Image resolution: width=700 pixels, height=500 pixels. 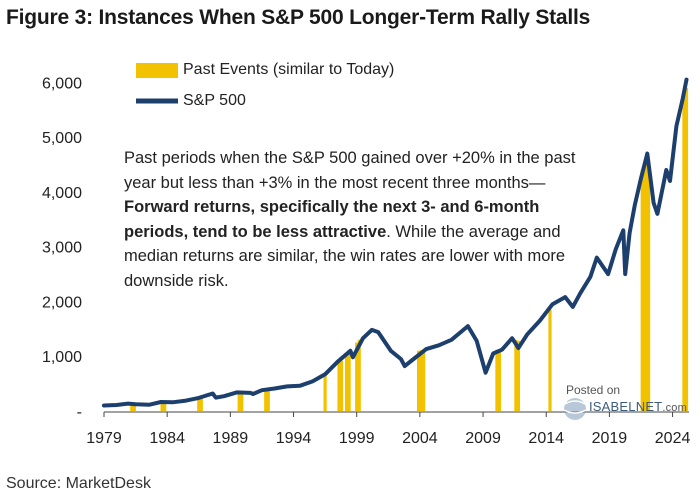 I want to click on watermark-posted-on: Posted on, so click(x=593, y=390).